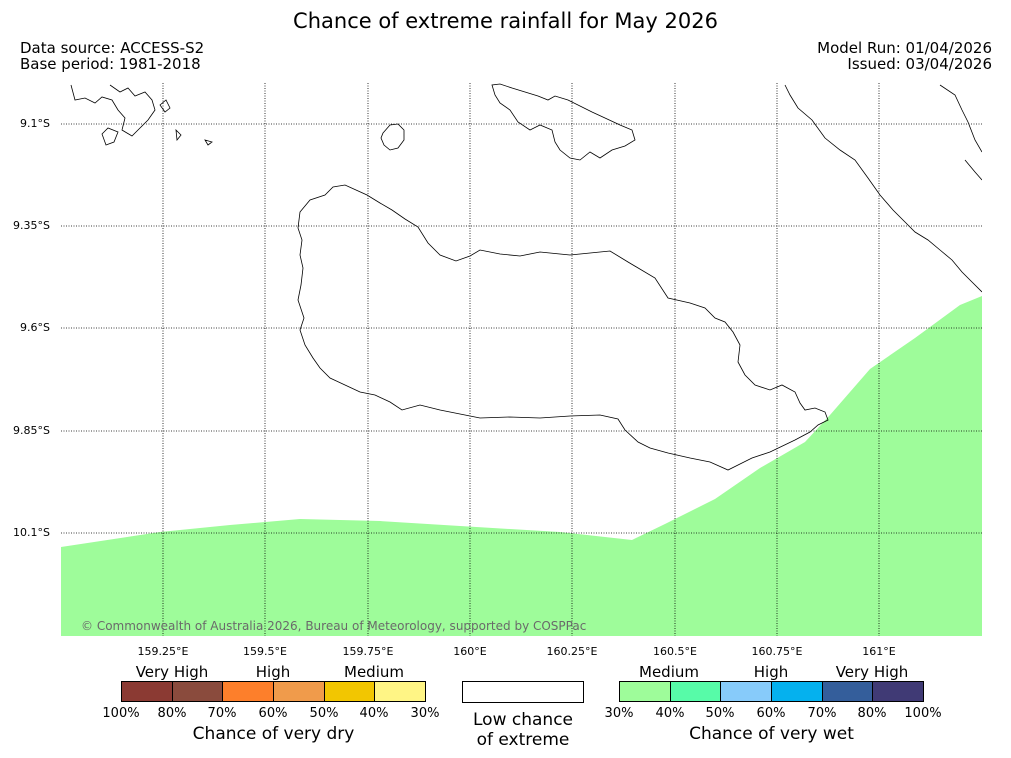  I want to click on lon-label: 159.75°E, so click(368, 651).